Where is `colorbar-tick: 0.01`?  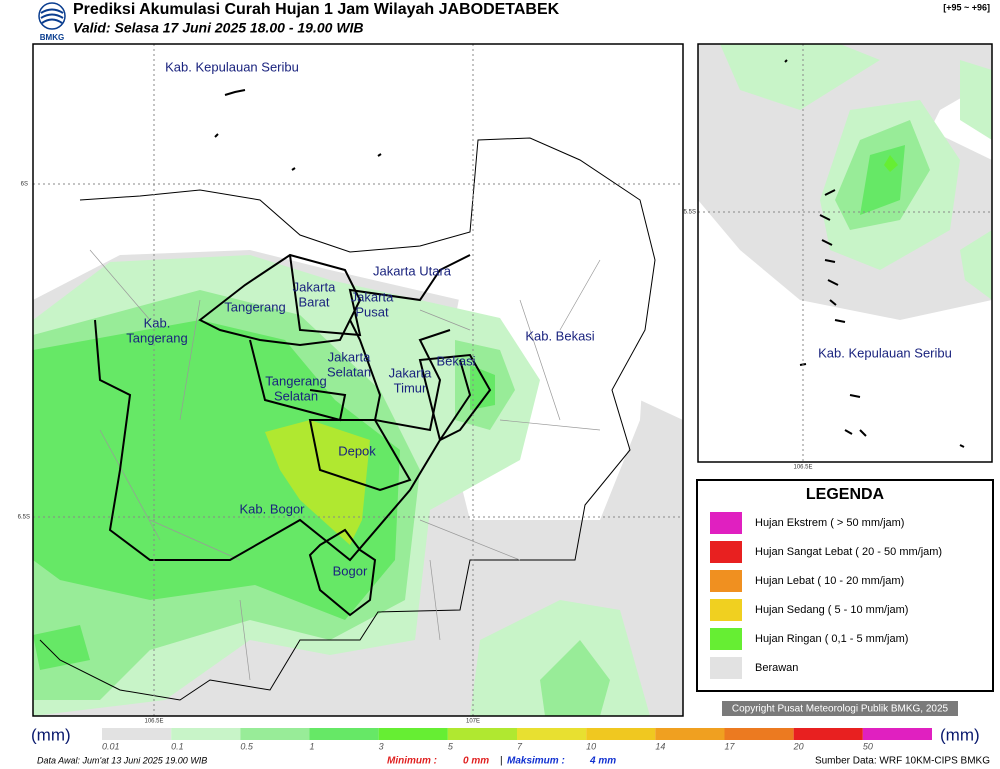
colorbar-tick: 0.01 is located at coordinates (111, 746).